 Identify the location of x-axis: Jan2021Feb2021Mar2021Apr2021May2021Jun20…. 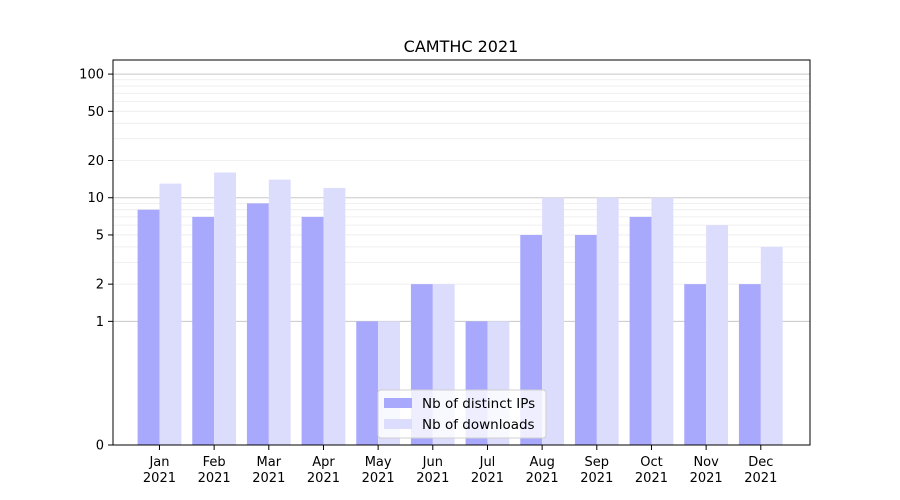
(460, 465).